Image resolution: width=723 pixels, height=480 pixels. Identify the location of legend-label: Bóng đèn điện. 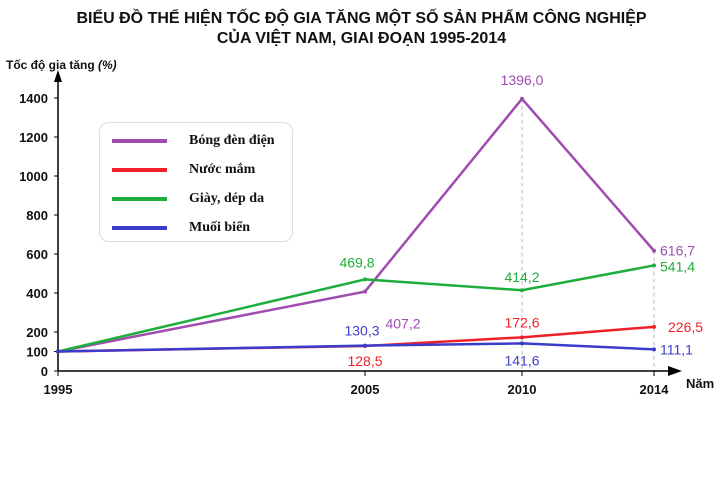
(232, 140).